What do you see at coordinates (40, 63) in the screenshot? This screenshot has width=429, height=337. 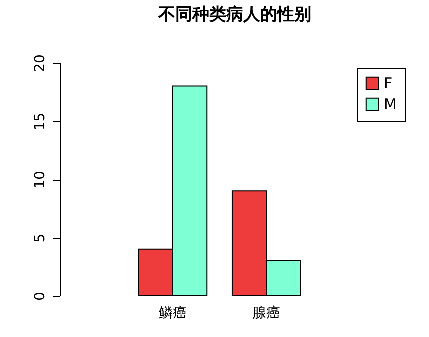 I see `y-tick-label: 20` at bounding box center [40, 63].